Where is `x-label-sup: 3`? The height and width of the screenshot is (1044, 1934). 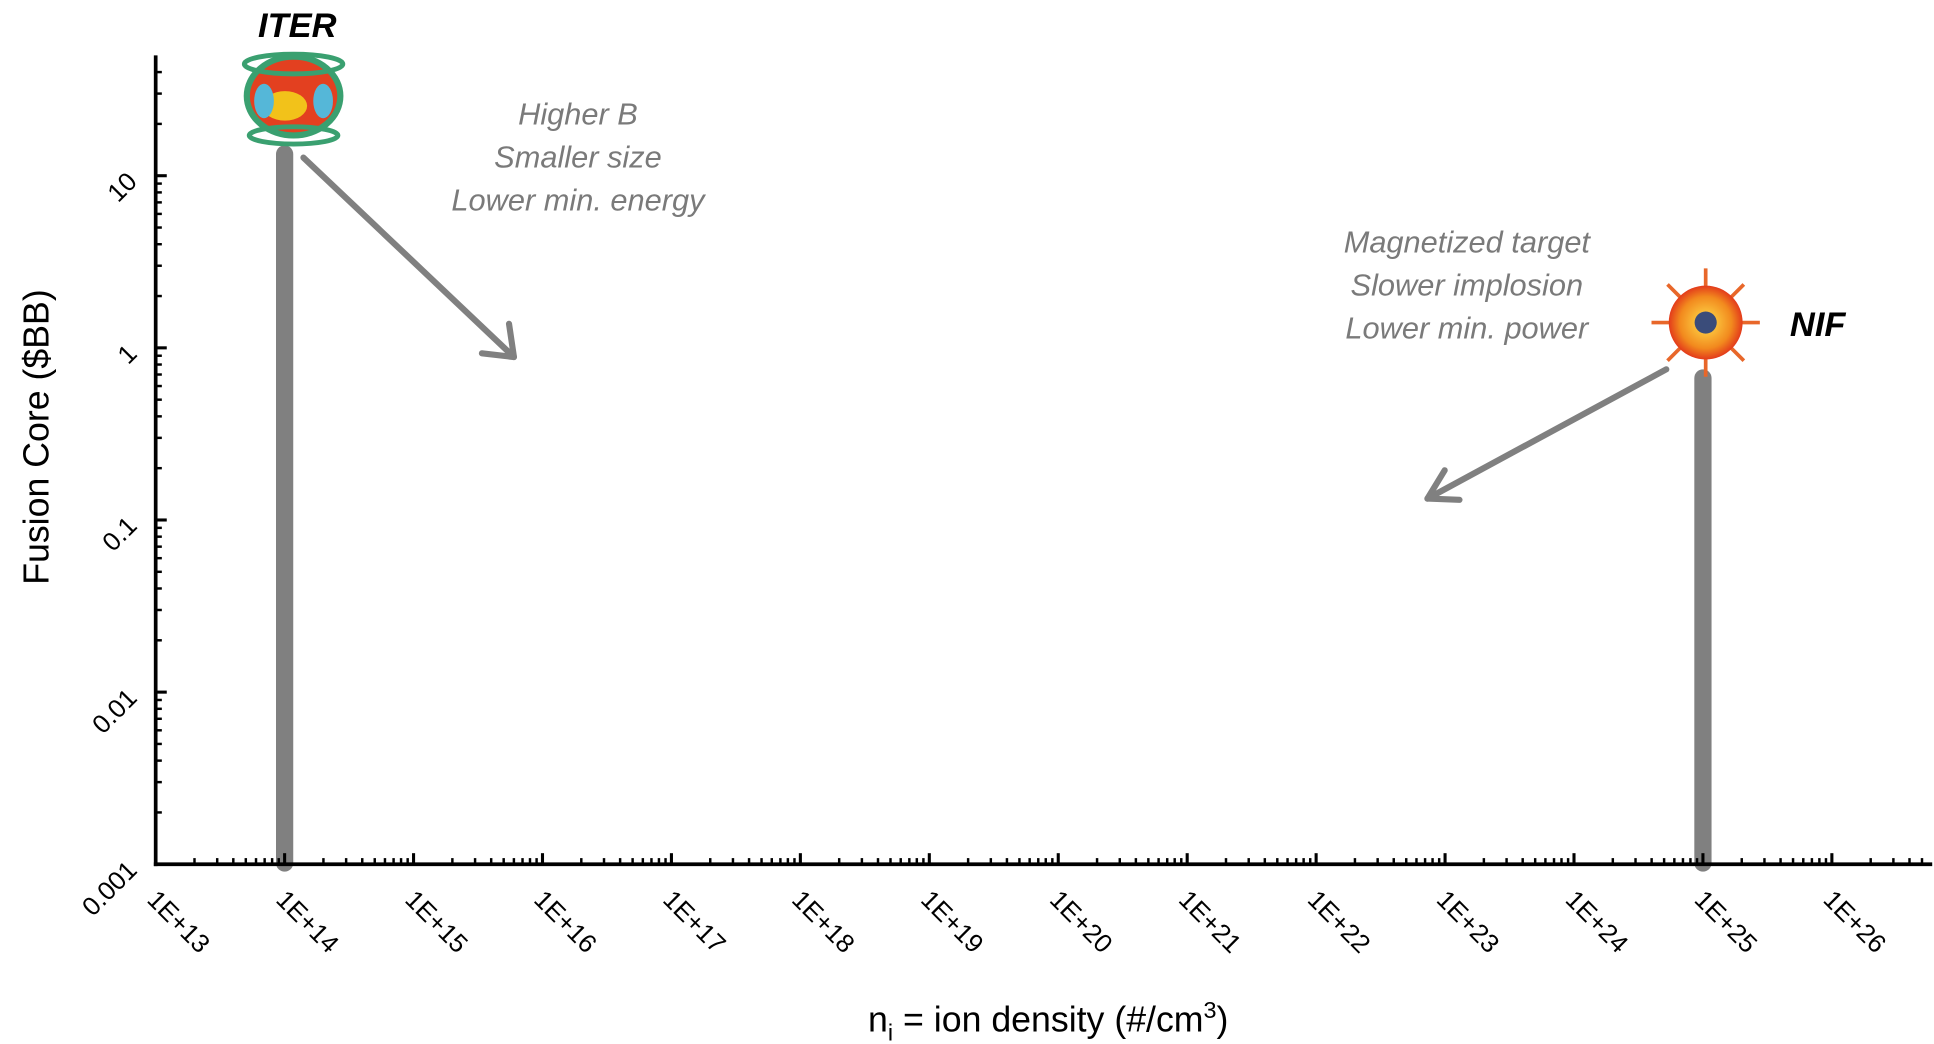 x-label-sup: 3 is located at coordinates (1210, 1010).